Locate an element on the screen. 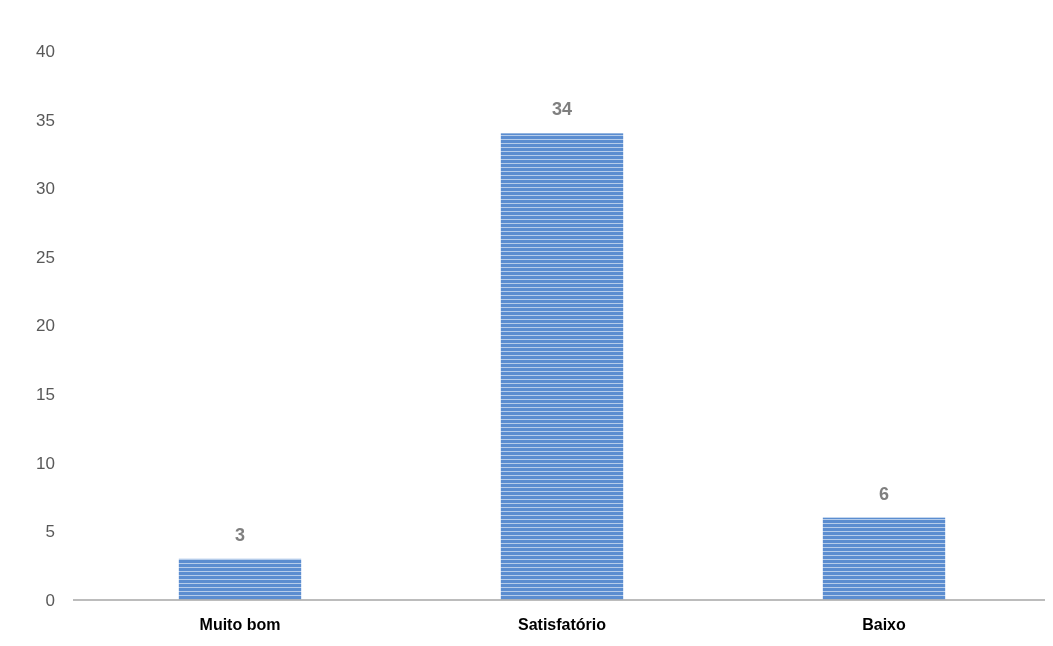 This screenshot has width=1053, height=646. data-label: 34 is located at coordinates (562, 109).